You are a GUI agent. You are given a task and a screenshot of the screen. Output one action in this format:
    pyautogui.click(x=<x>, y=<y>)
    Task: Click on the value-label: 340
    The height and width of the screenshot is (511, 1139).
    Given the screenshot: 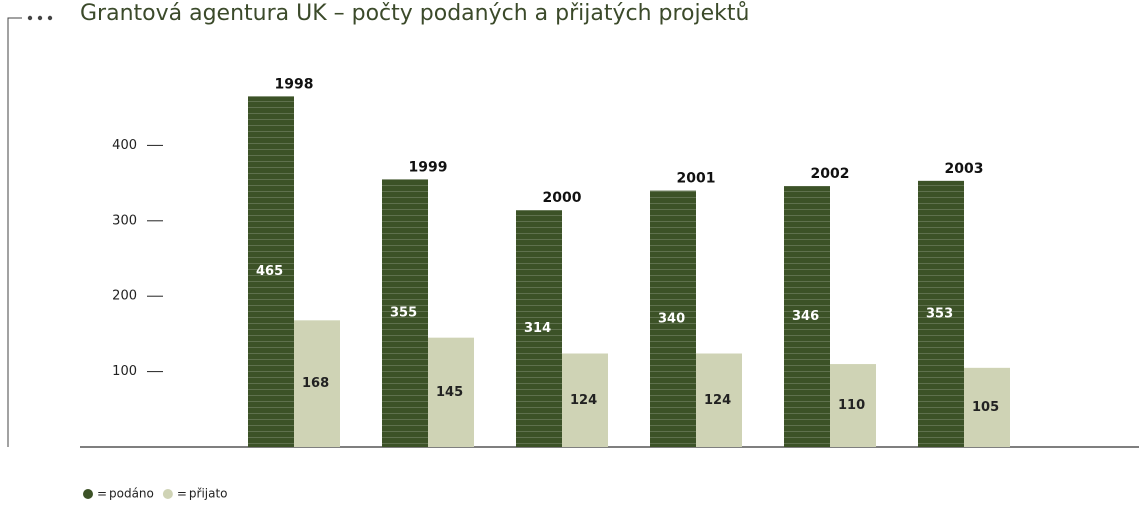 What is the action you would take?
    pyautogui.click(x=671, y=318)
    